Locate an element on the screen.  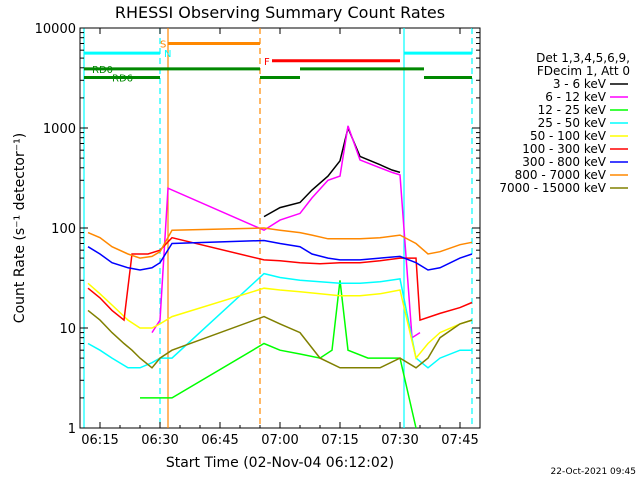
flag-label-f: F is located at coordinates (267, 62).